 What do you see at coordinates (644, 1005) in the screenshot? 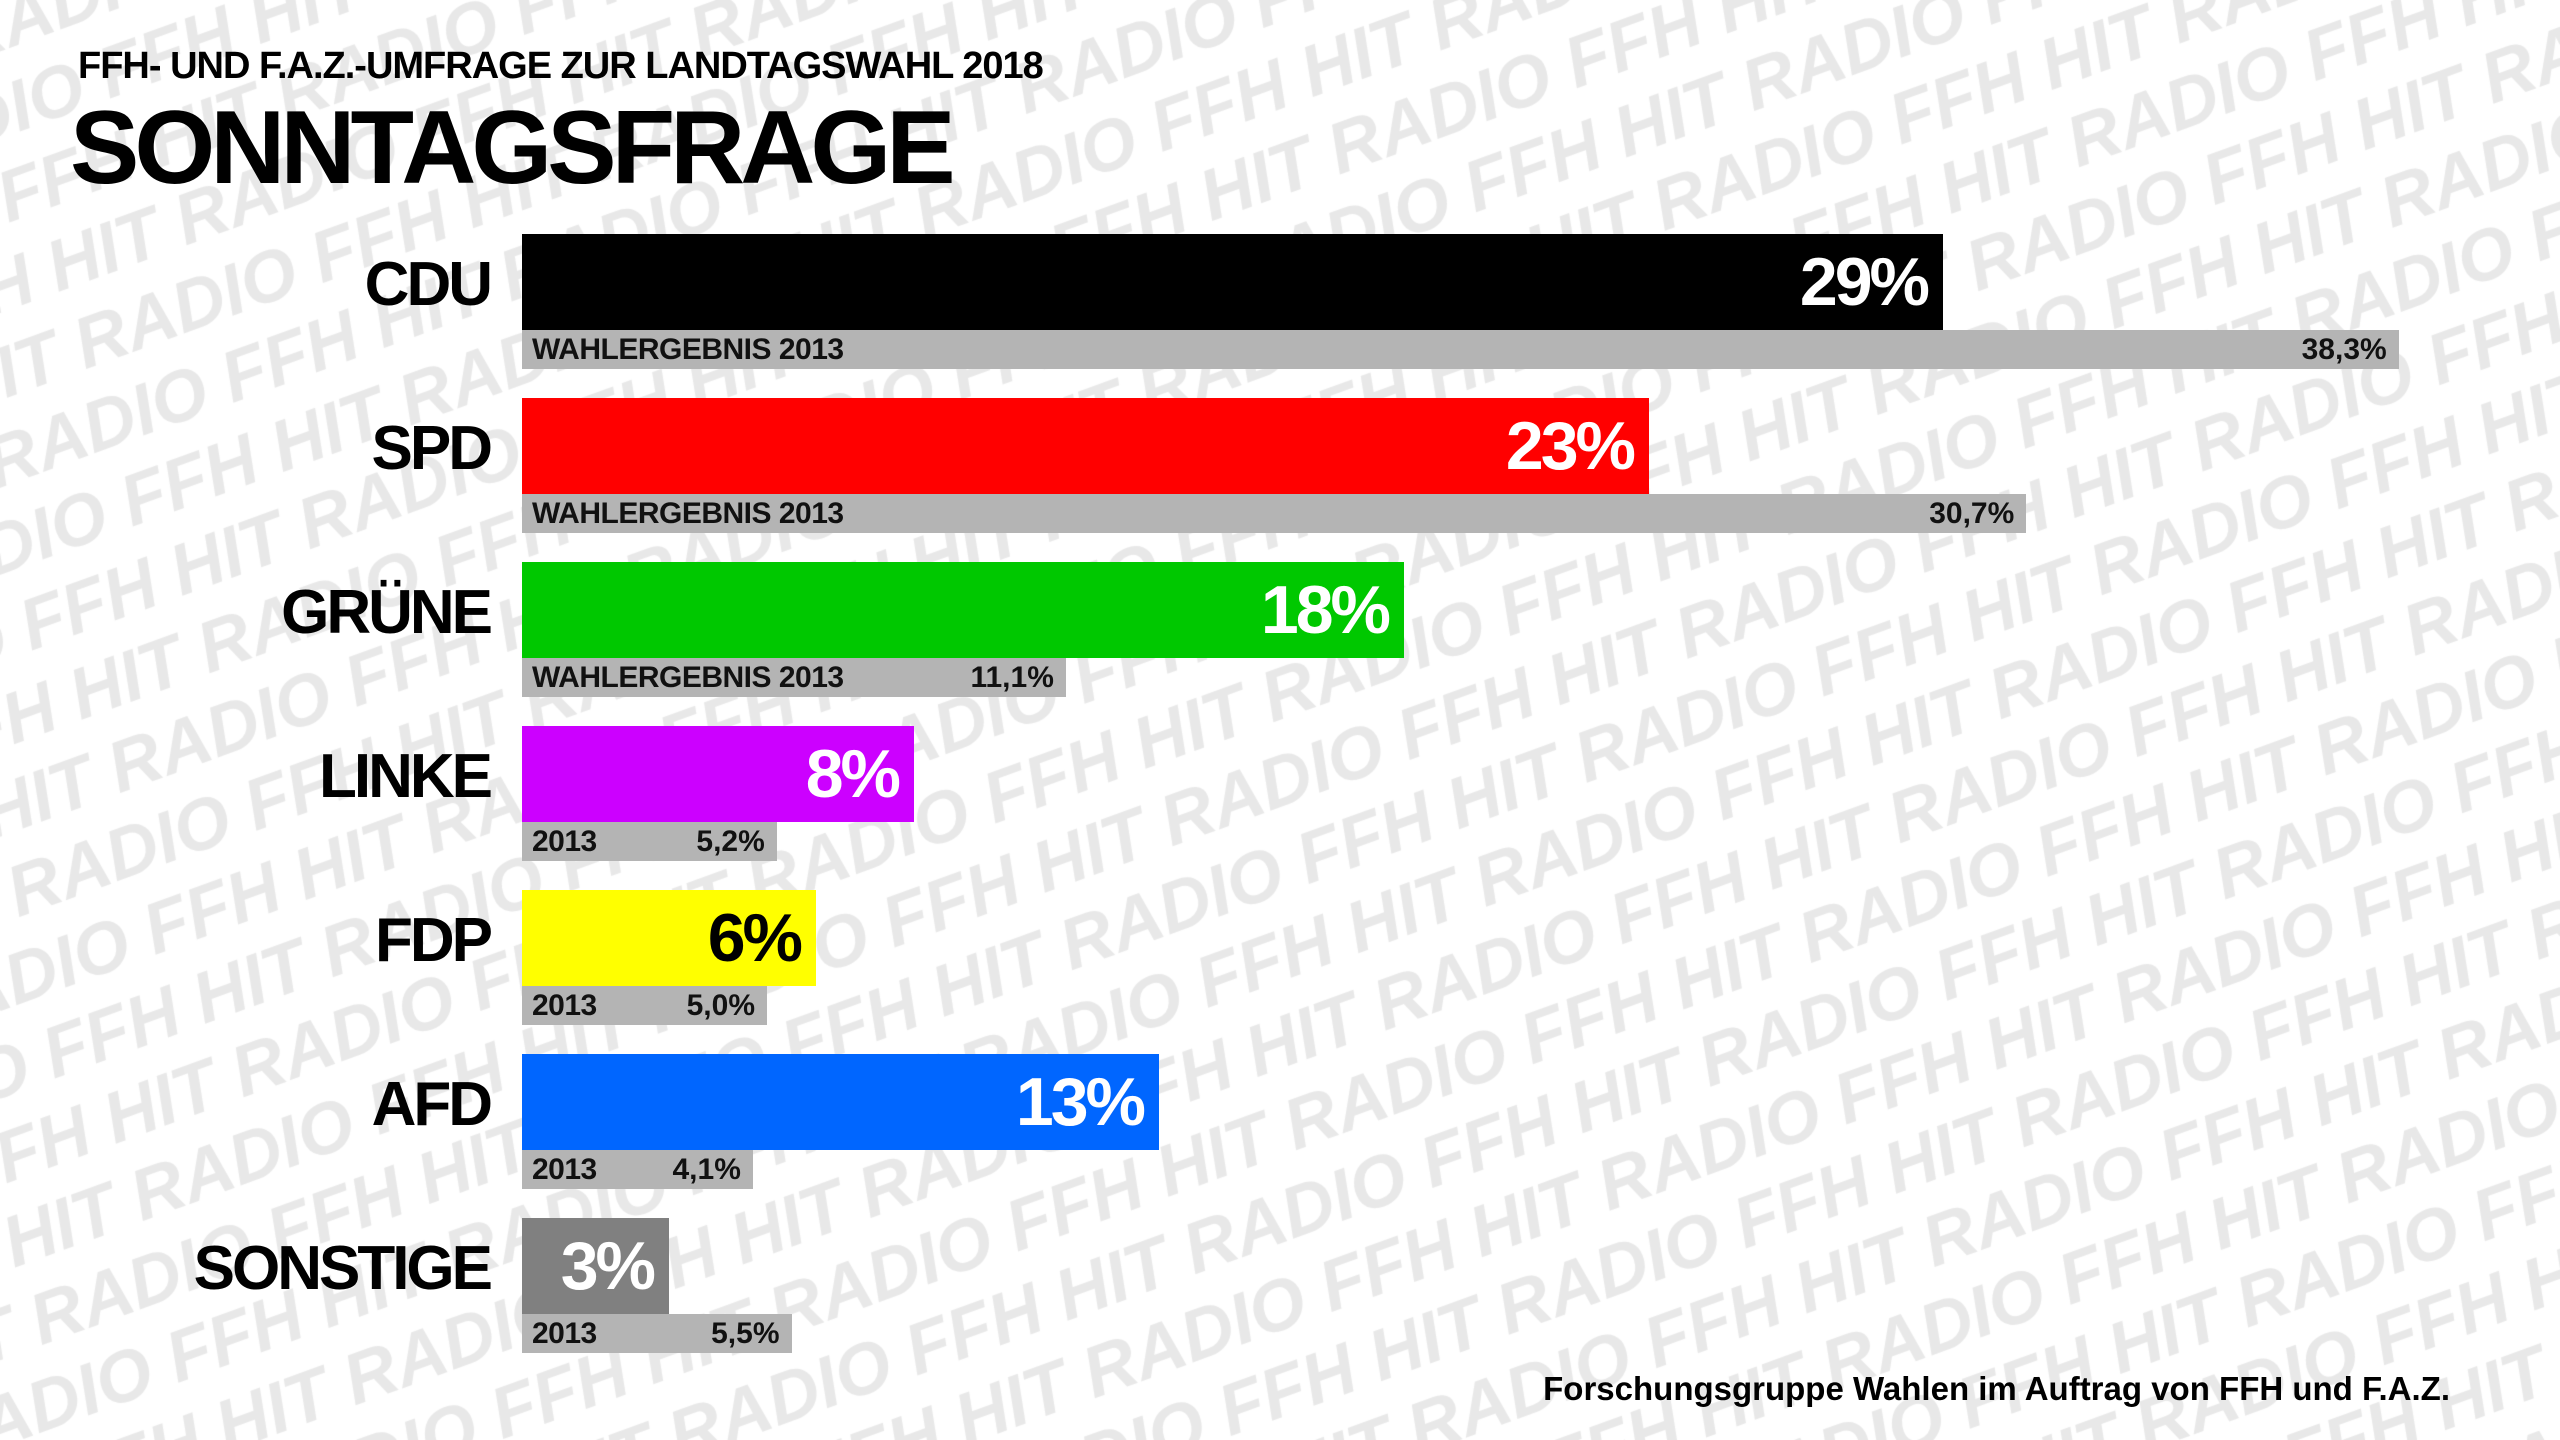
I see `result-2013-bar: 2013 5,0%` at bounding box center [644, 1005].